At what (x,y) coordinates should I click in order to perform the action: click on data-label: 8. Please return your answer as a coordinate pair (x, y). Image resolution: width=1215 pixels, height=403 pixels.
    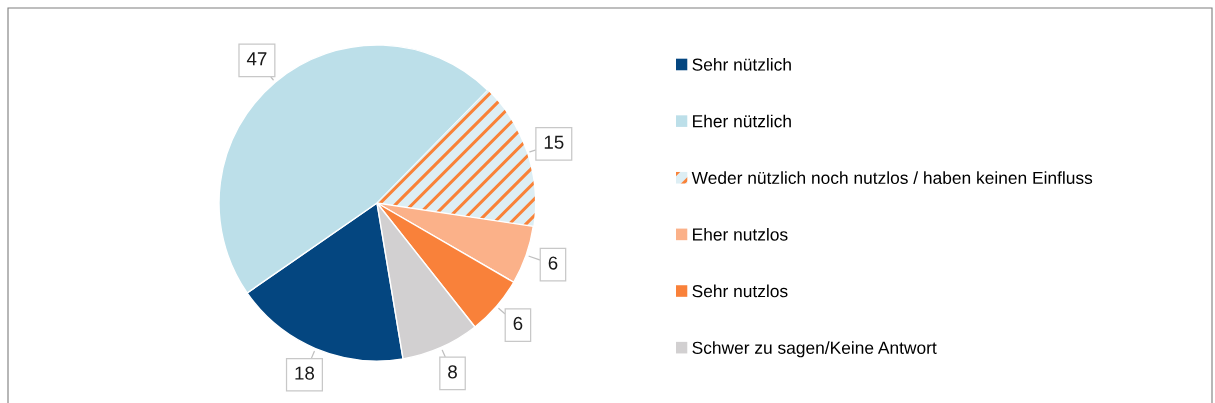
    Looking at the image, I should click on (452, 372).